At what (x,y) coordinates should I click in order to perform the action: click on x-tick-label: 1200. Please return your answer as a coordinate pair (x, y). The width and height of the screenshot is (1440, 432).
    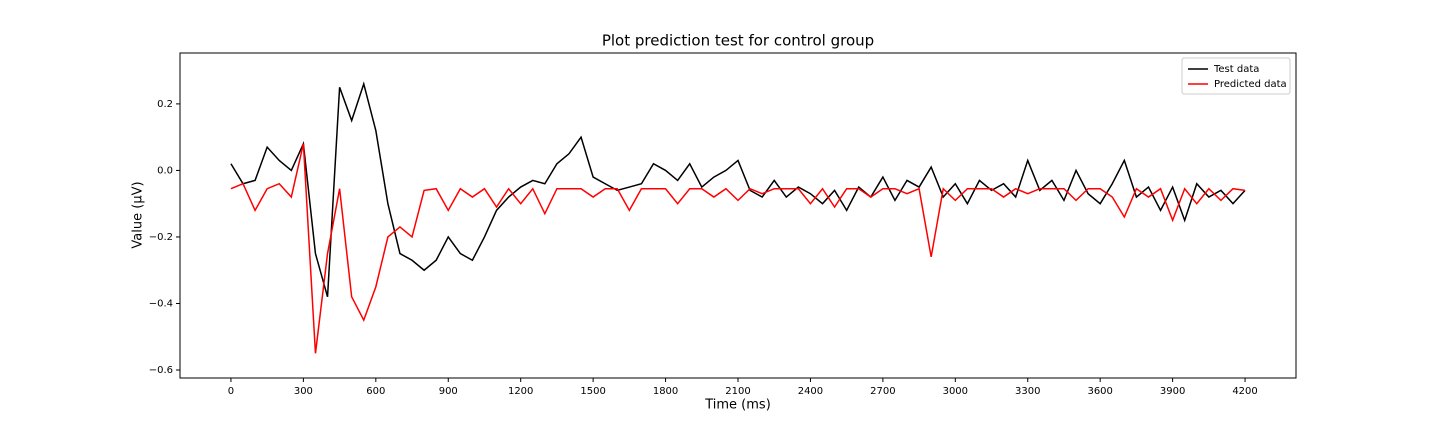
    Looking at the image, I should click on (520, 391).